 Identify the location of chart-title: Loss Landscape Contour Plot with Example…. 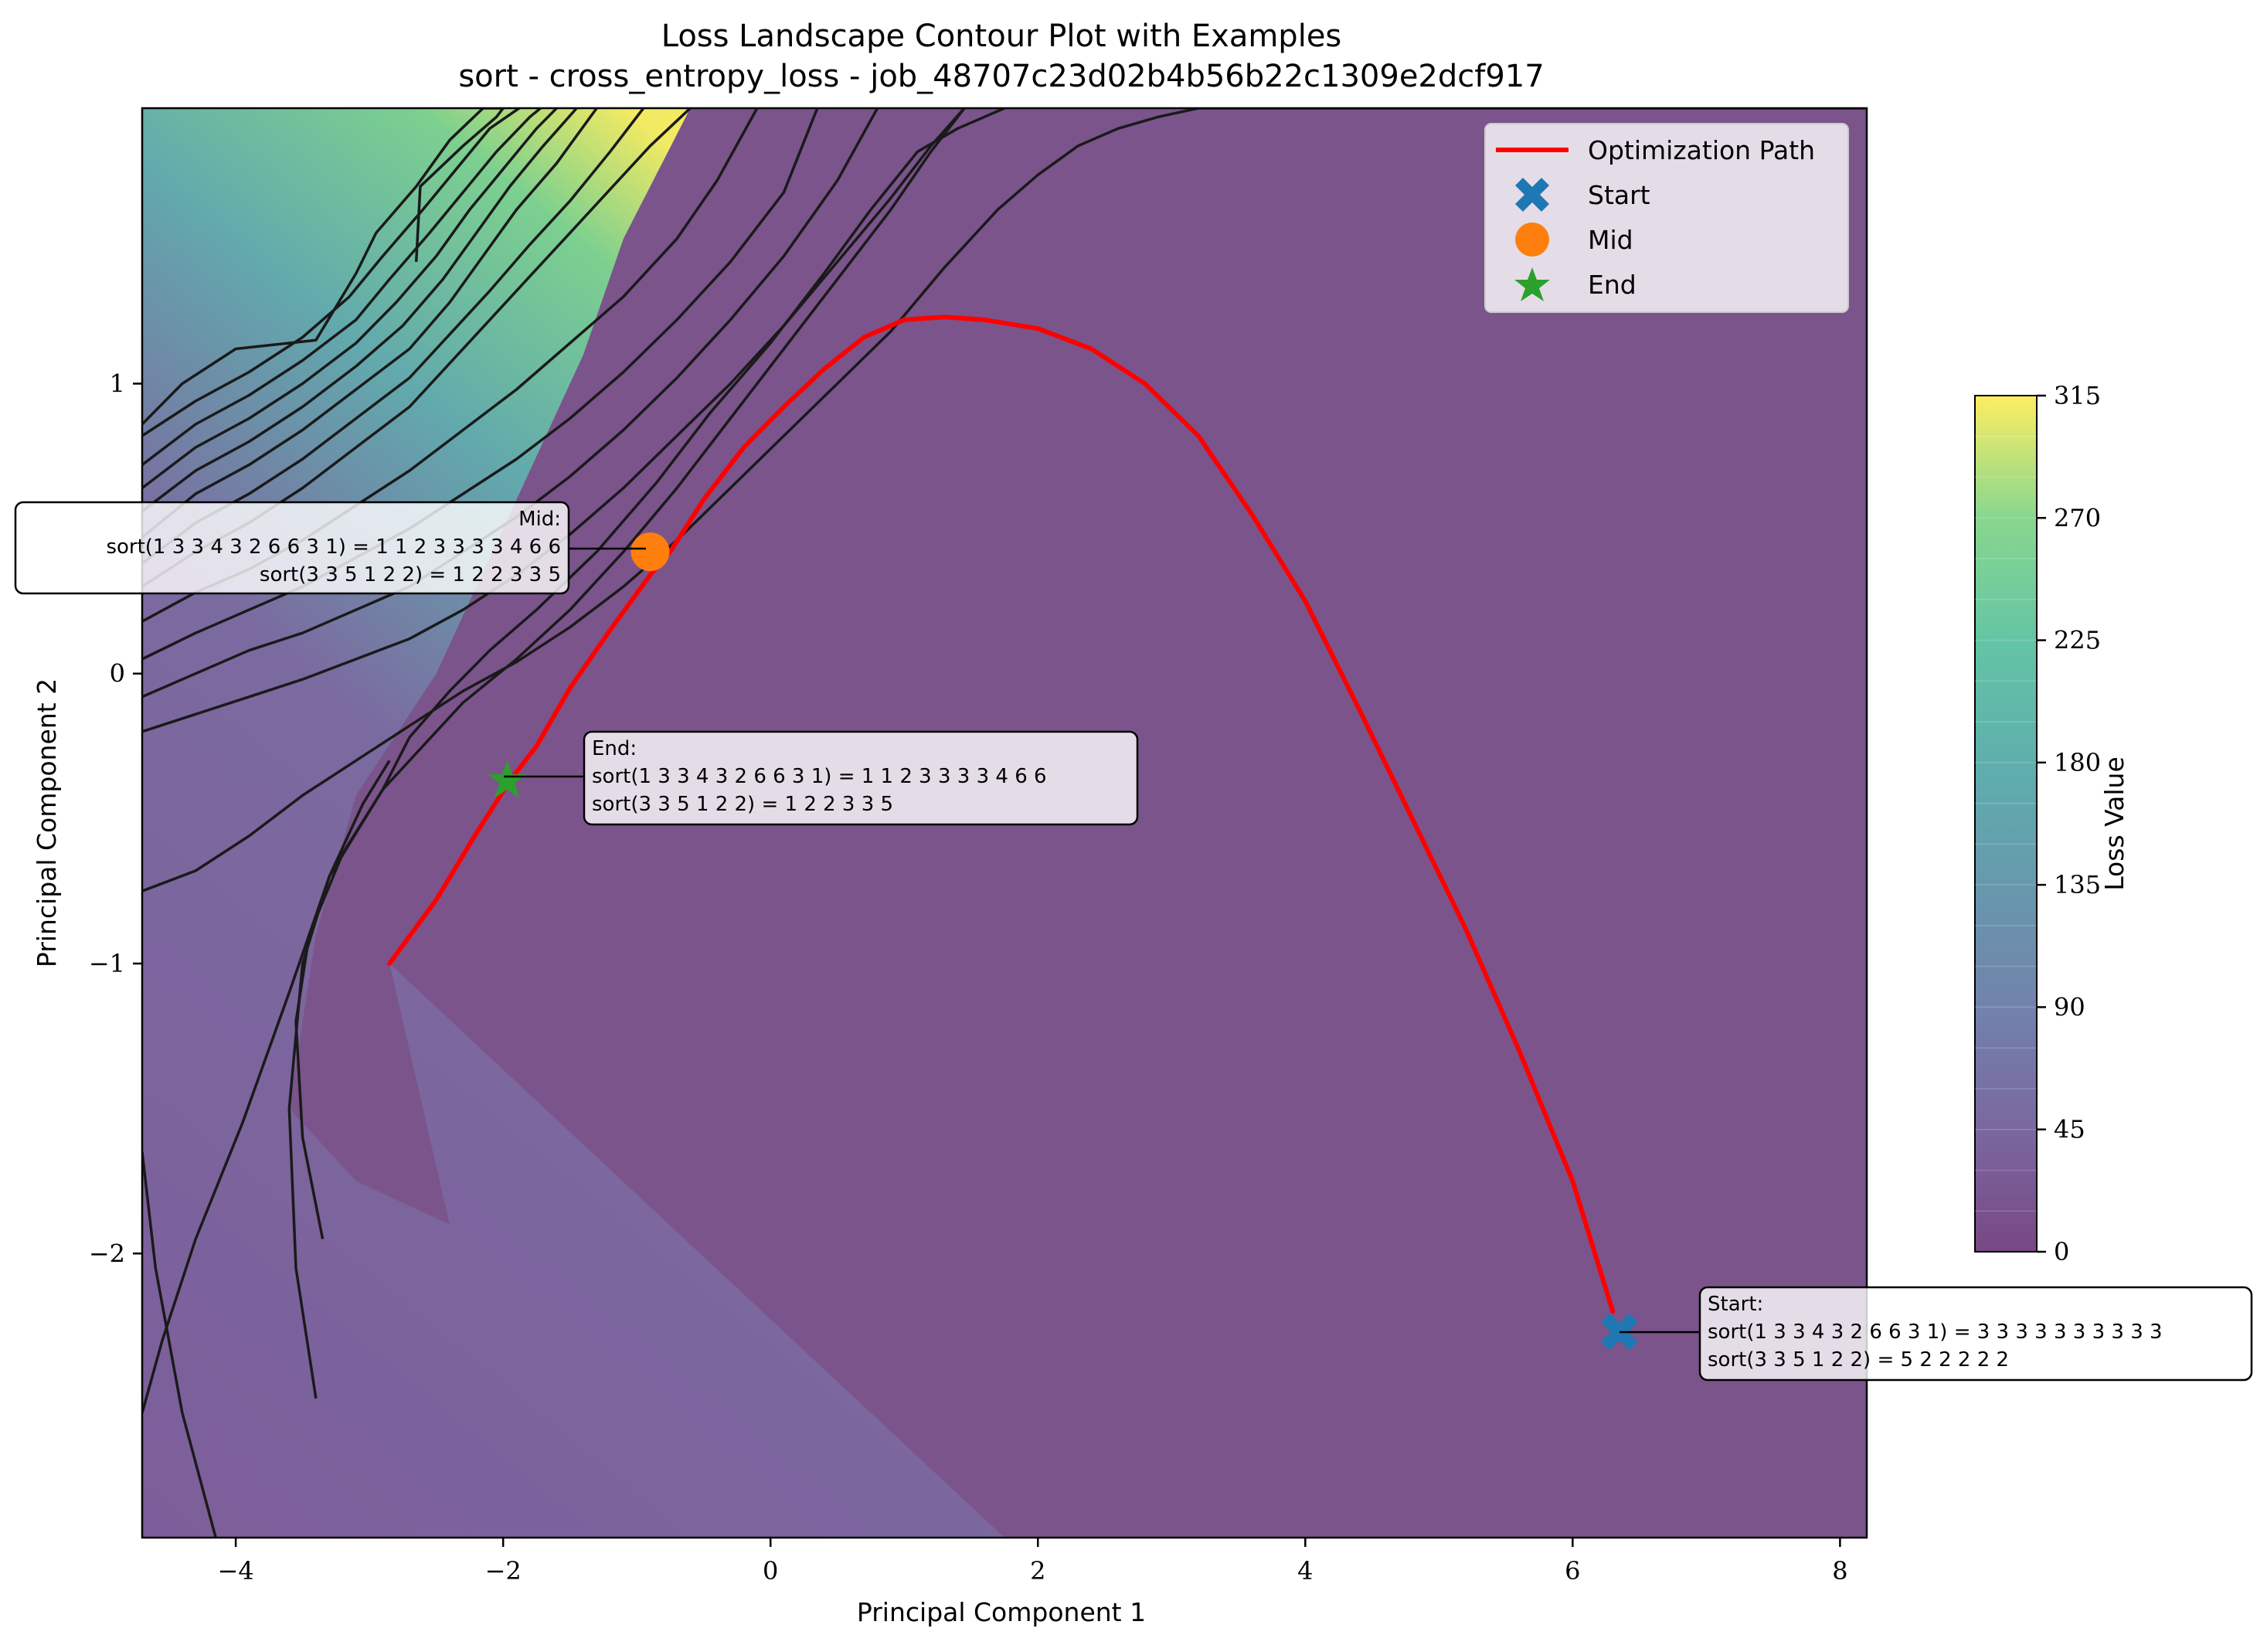
(1001, 36).